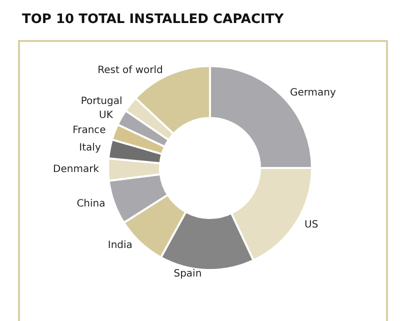 This screenshot has height=321, width=408. What do you see at coordinates (91, 204) in the screenshot?
I see `slice-label: China` at bounding box center [91, 204].